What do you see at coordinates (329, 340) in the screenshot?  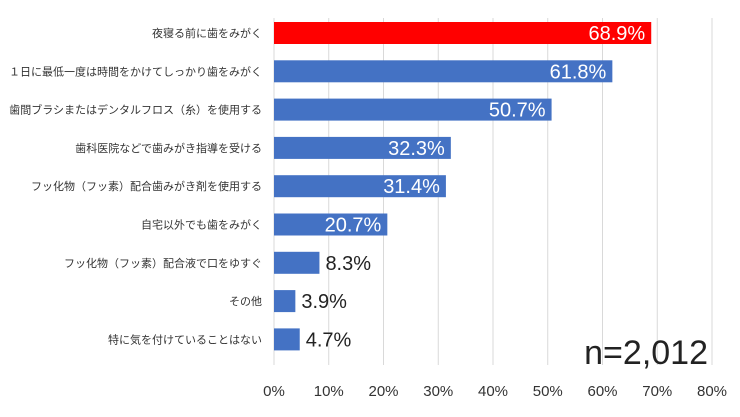 I see `value-label: 4.7%` at bounding box center [329, 340].